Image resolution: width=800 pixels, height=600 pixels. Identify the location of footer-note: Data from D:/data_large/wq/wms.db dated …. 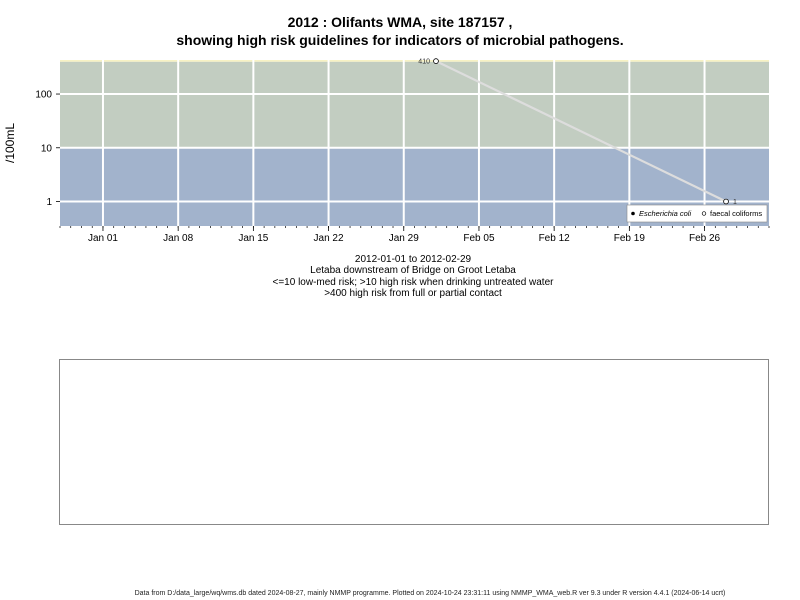
(430, 593).